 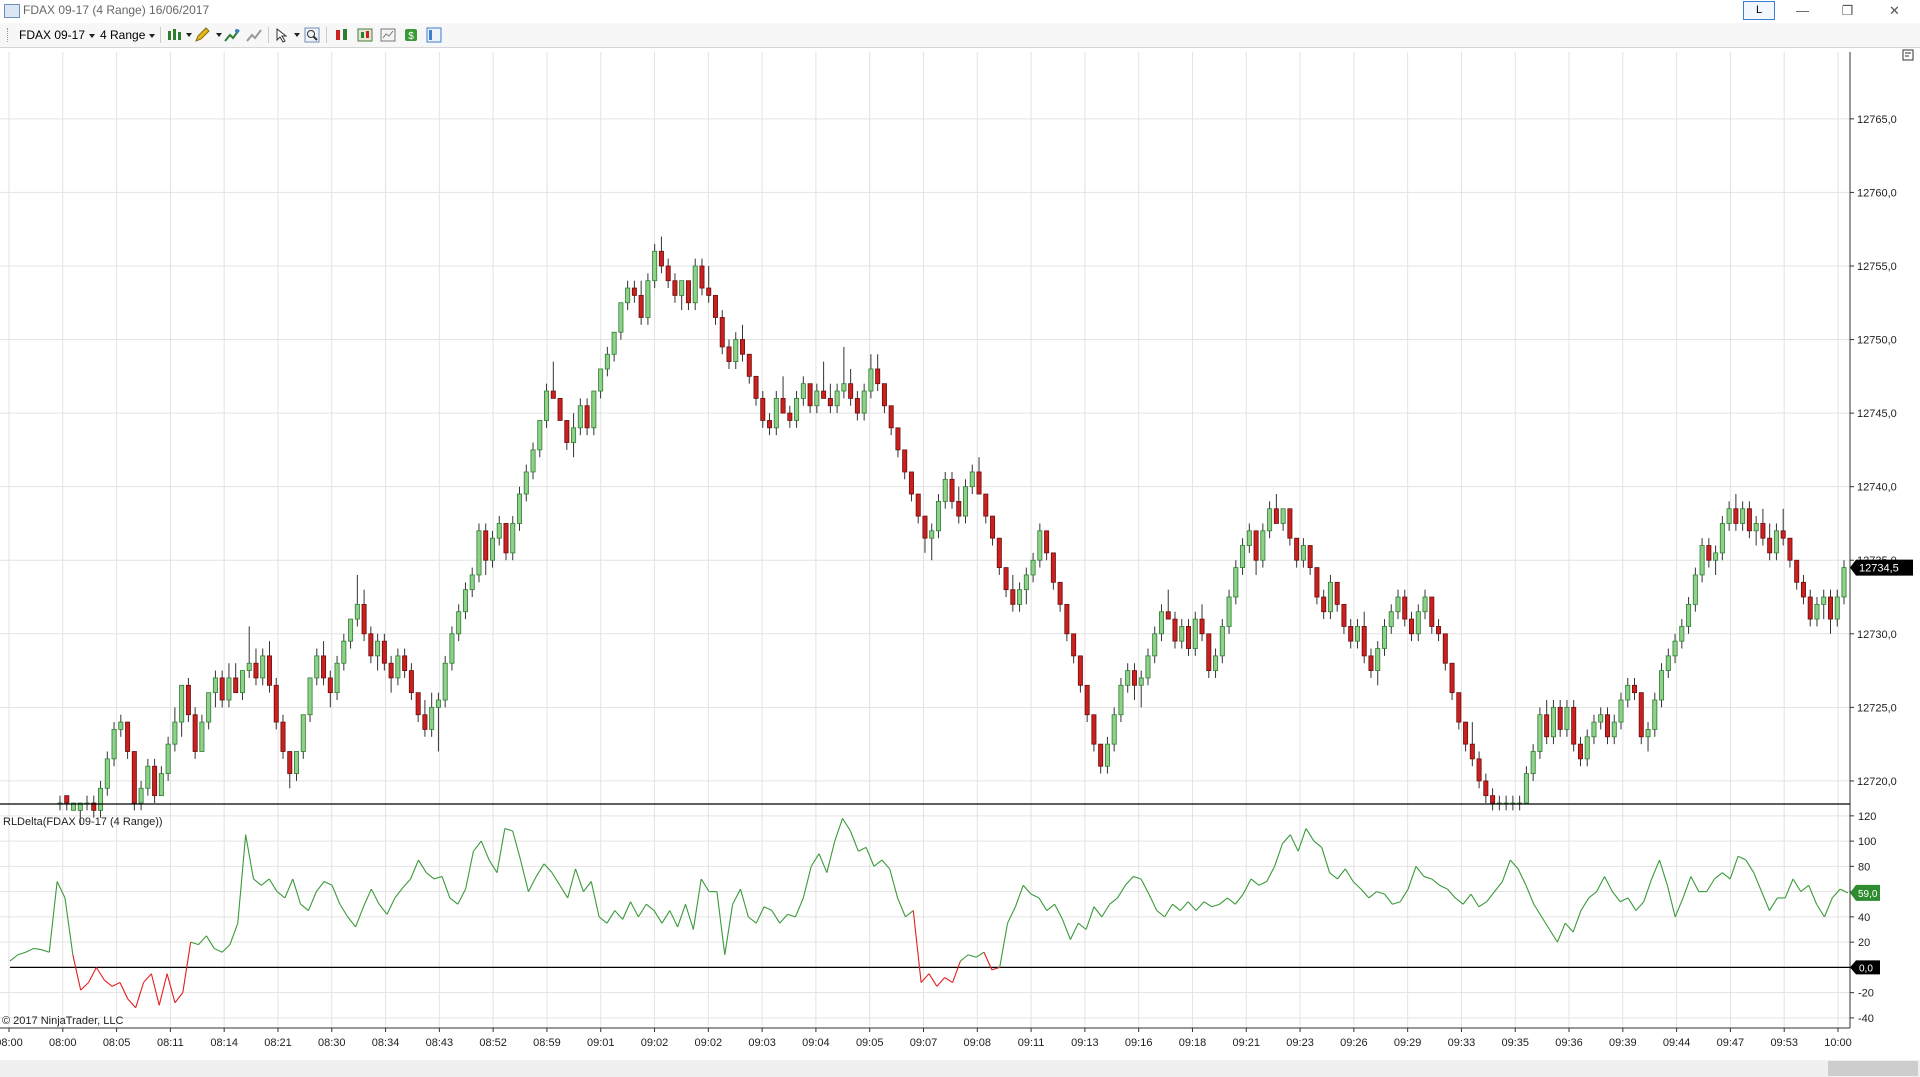 What do you see at coordinates (202, 35) in the screenshot?
I see `drawing-pencil-icon` at bounding box center [202, 35].